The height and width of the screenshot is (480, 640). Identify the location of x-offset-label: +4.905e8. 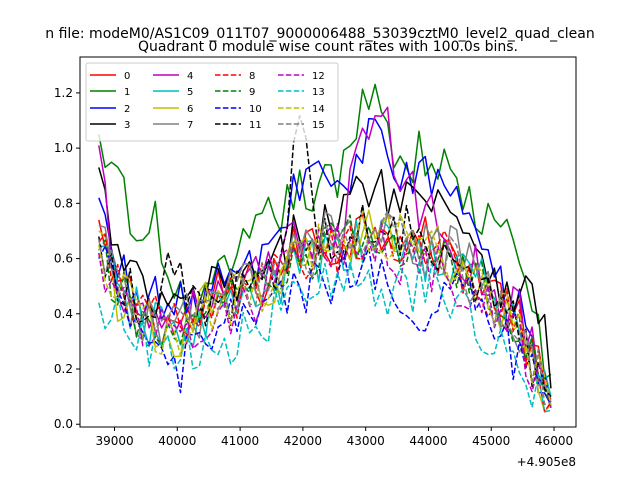
(546, 462).